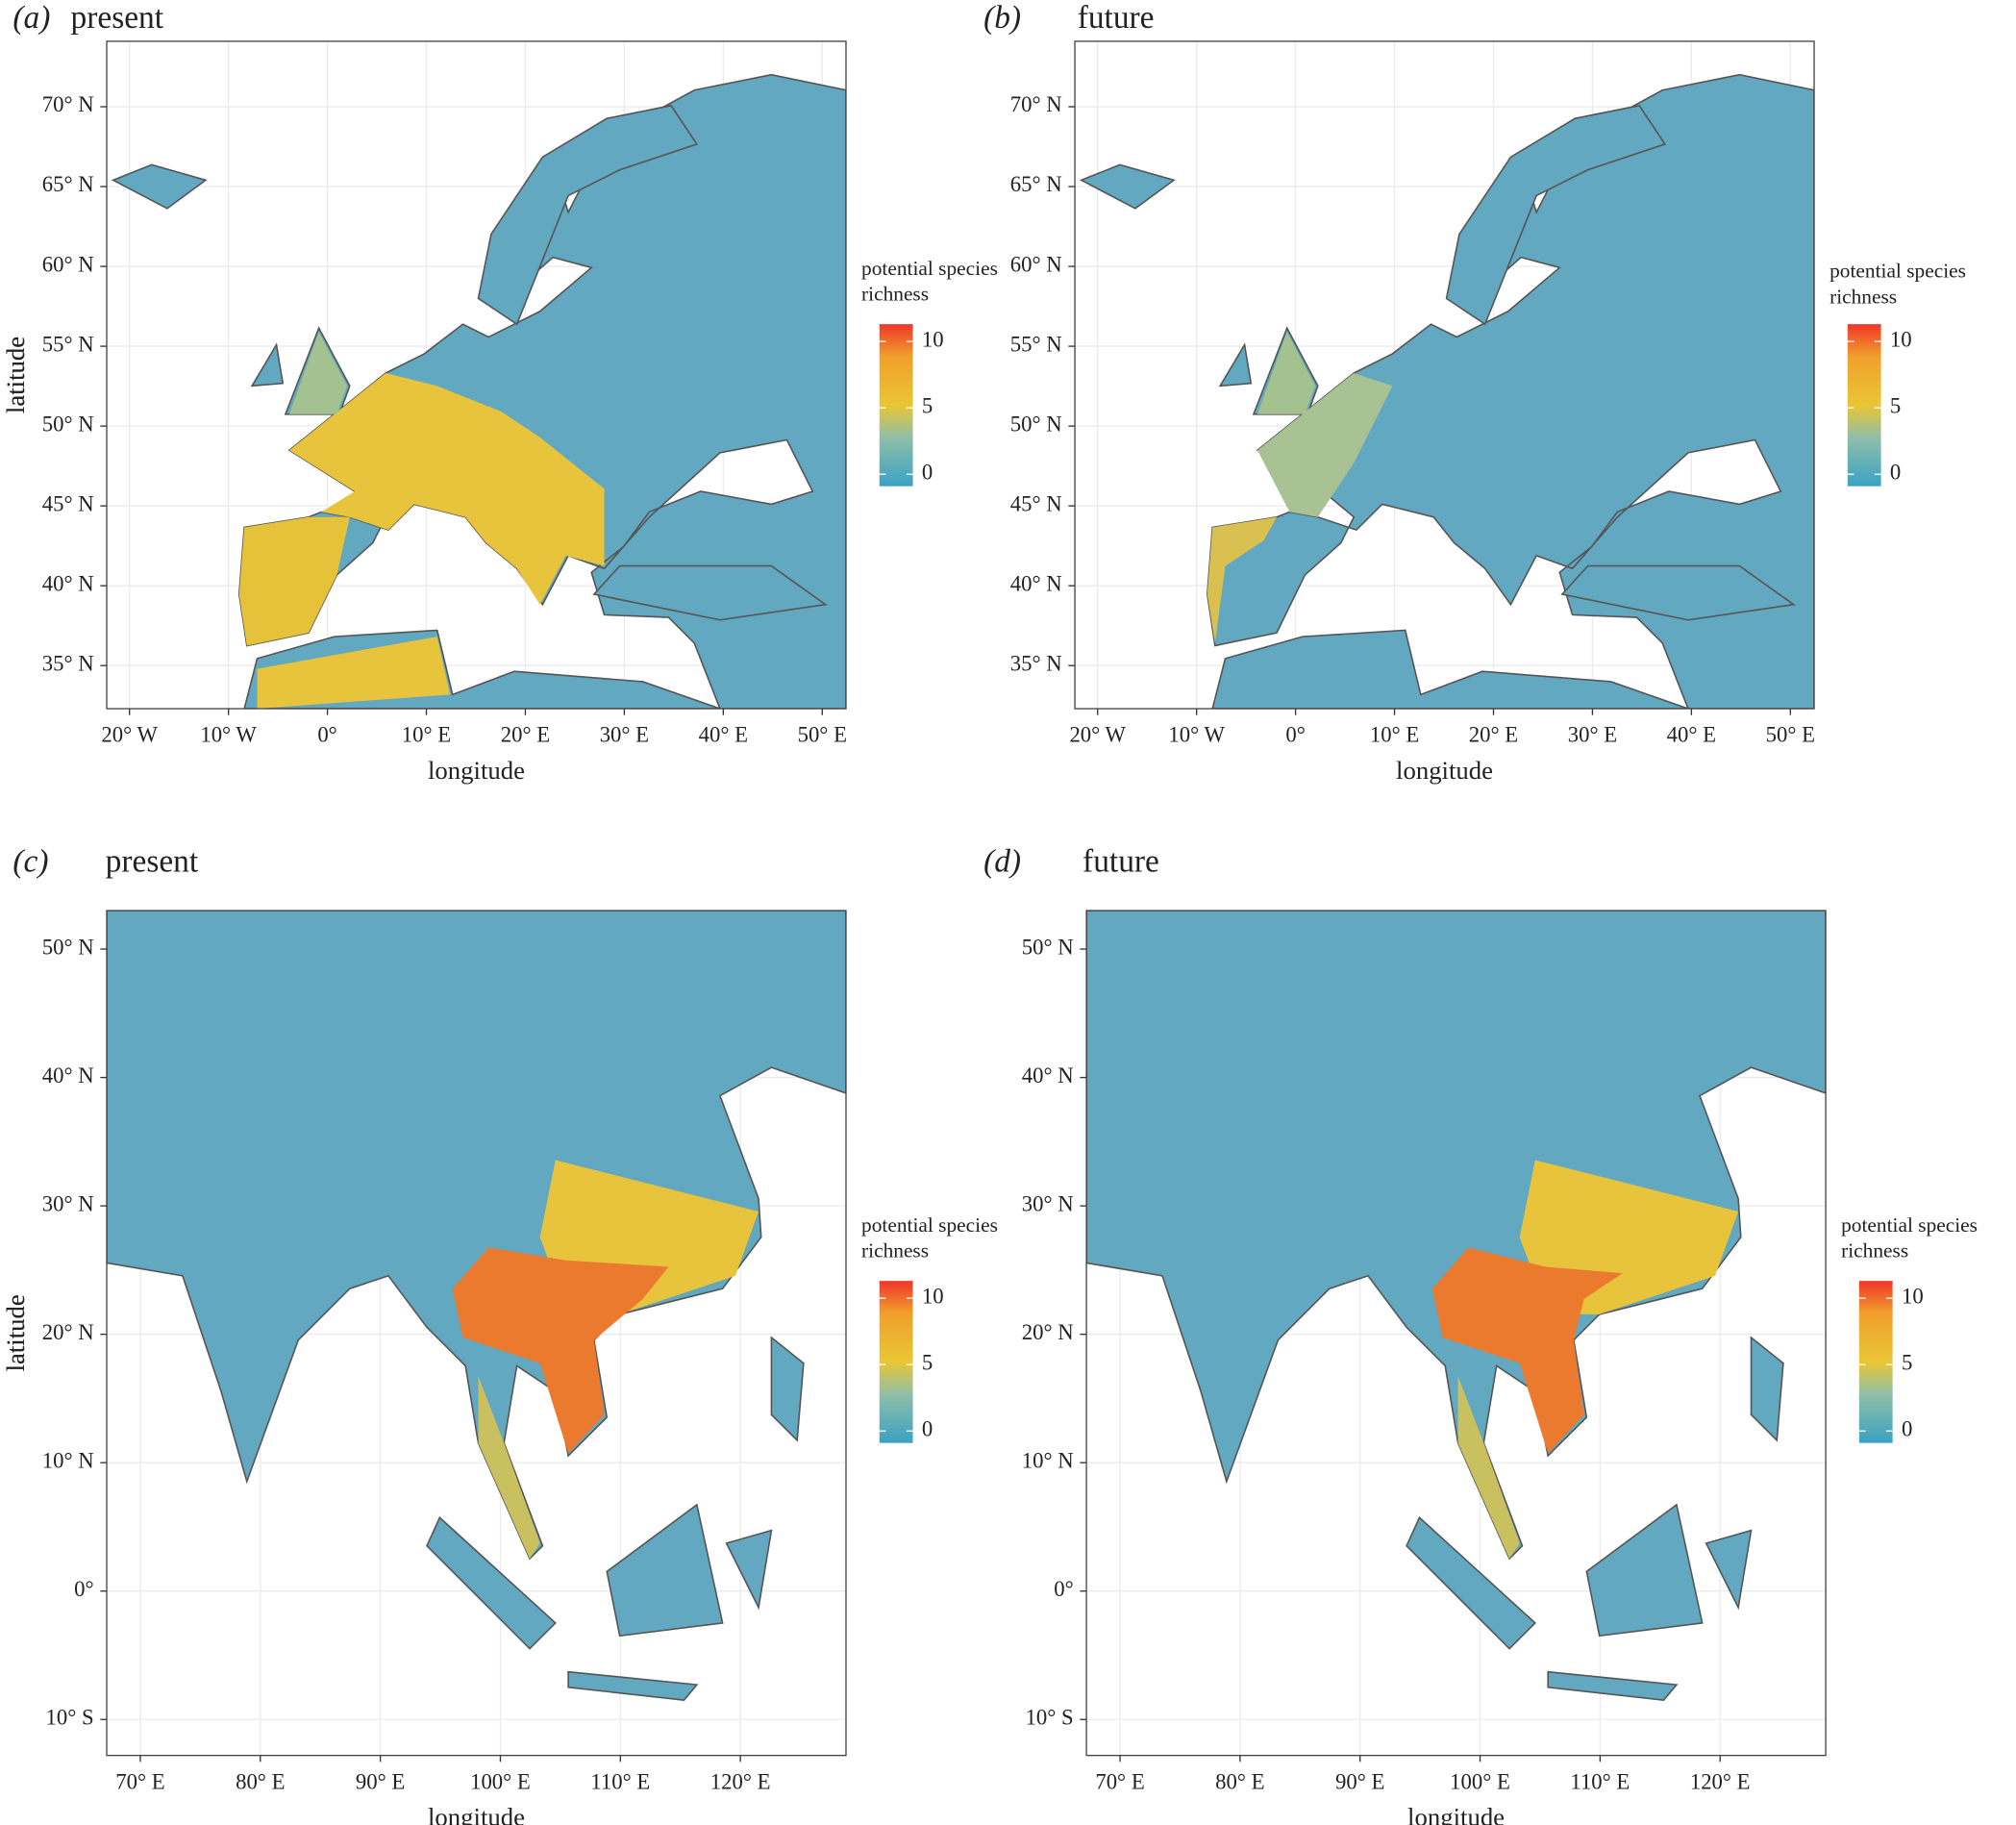 This screenshot has height=1825, width=2016. I want to click on y-tick-label: 65° N, so click(68, 184).